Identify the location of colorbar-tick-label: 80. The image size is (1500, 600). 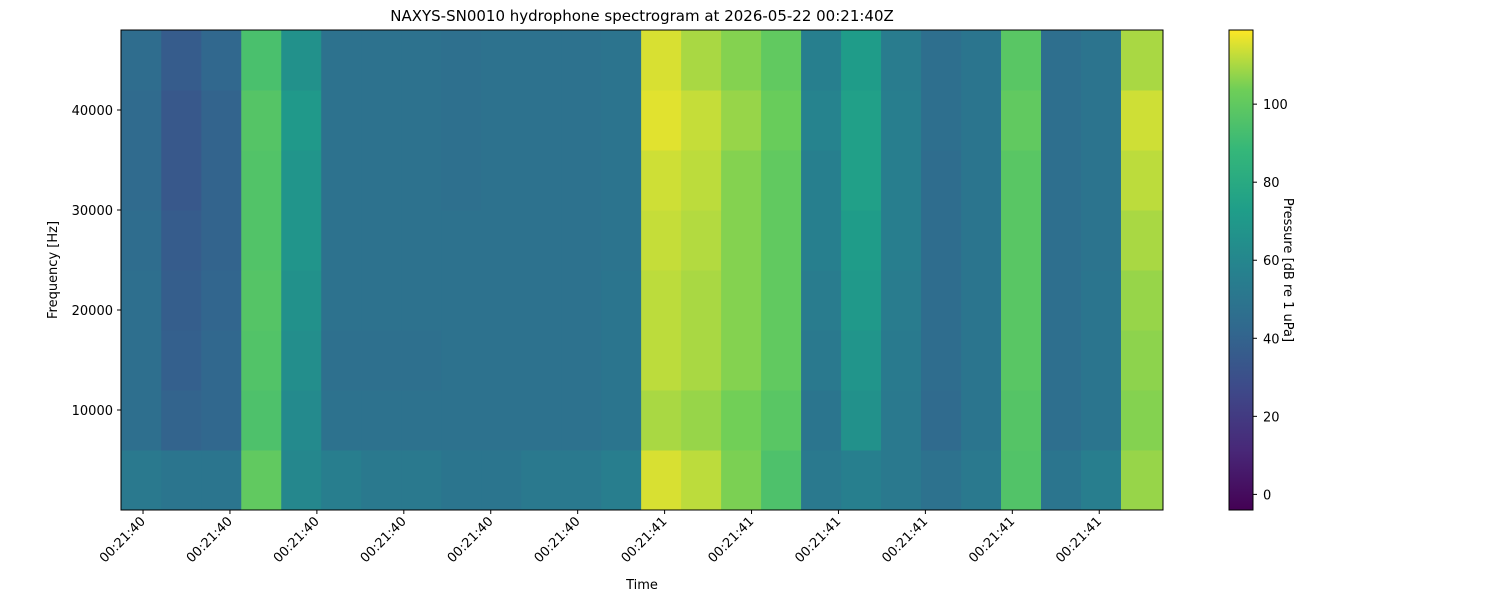
(1271, 183).